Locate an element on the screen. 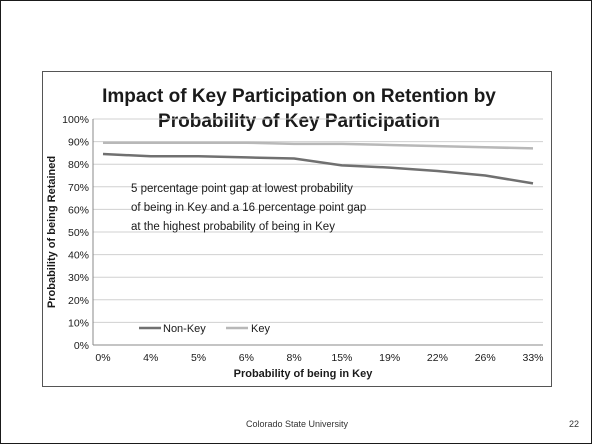 The height and width of the screenshot is (444, 592). y-tick-label: 0% is located at coordinates (81, 346).